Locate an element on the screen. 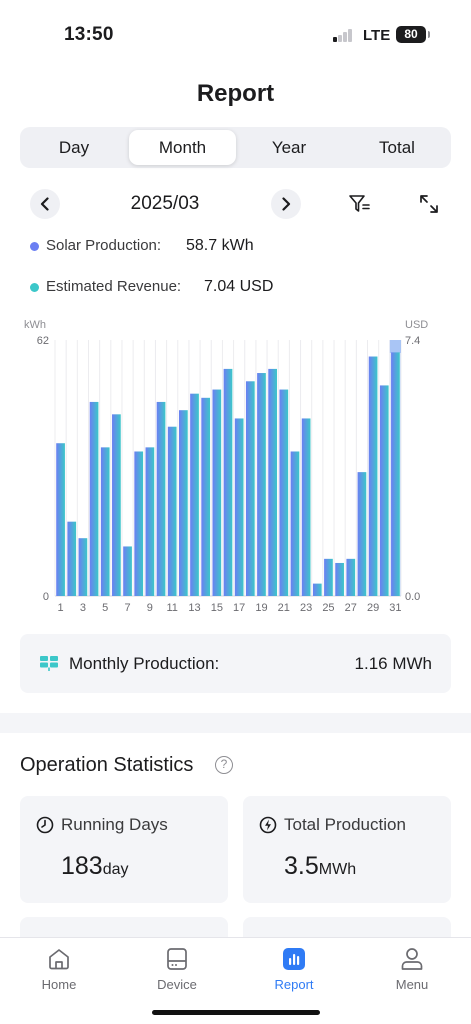 The image size is (471, 1024). x-tick-label: 19 is located at coordinates (261, 608).